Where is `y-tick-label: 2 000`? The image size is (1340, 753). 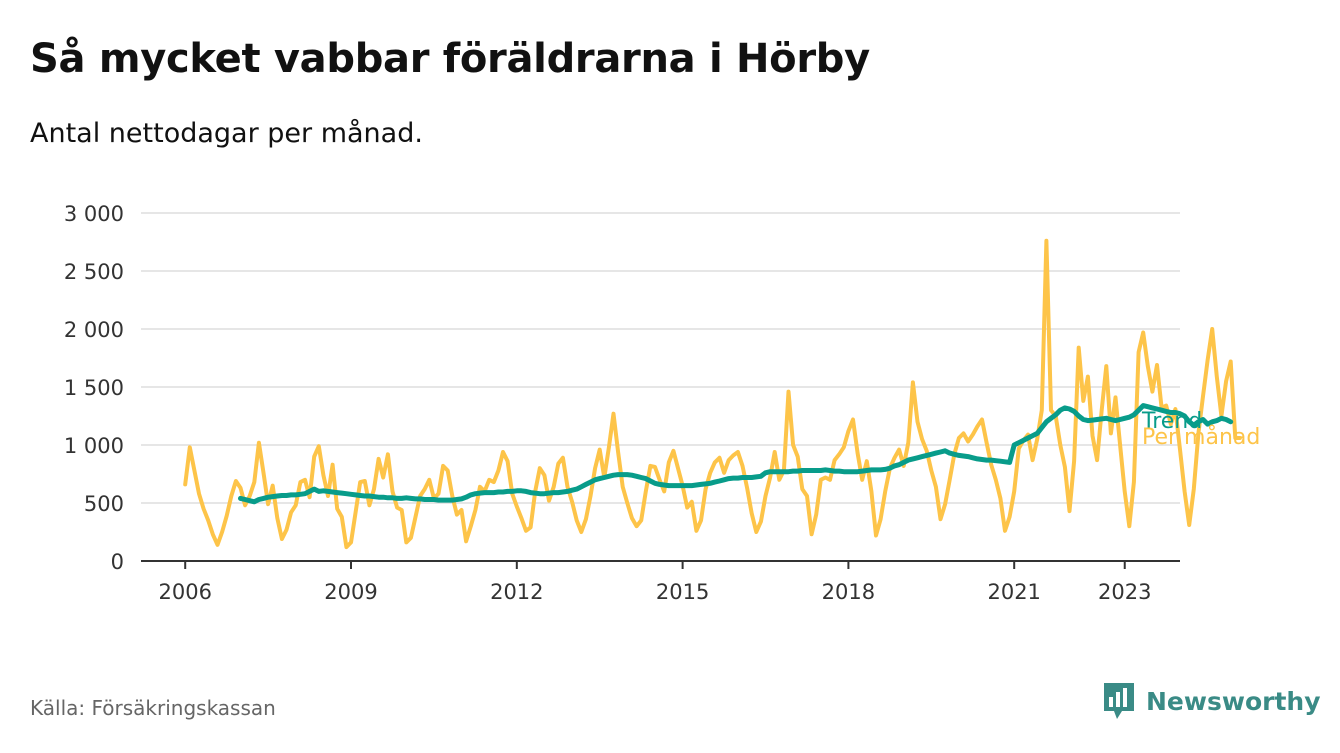
y-tick-label: 2 000 is located at coordinates (94, 330).